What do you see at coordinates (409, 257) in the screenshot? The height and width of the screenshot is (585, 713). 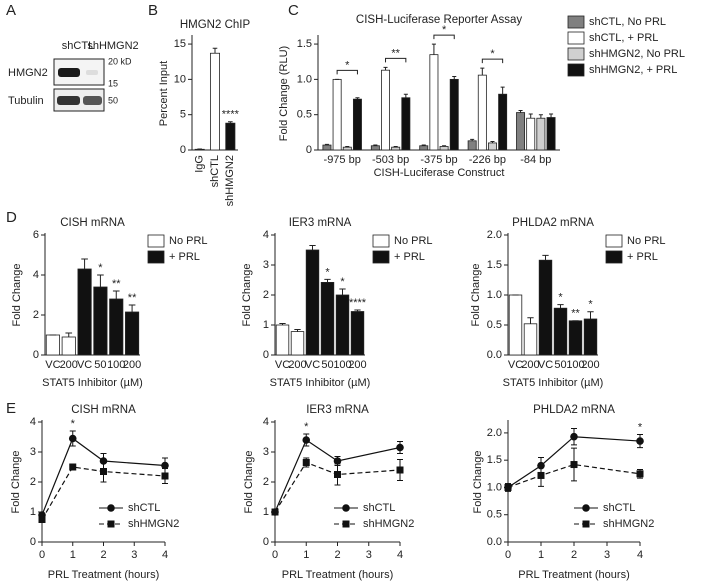 I see `legend-label: + PRL` at bounding box center [409, 257].